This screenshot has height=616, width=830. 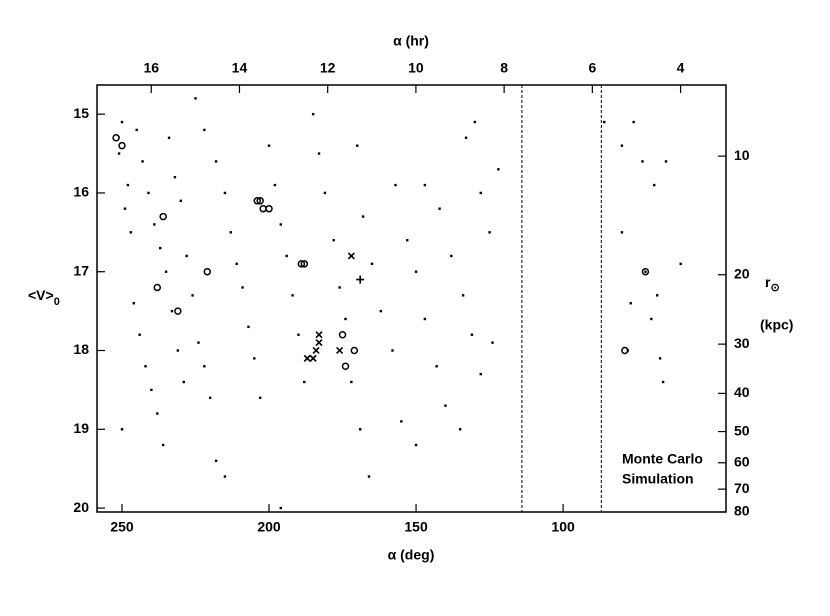 I want to click on y-axis-label: <V>0, so click(x=44, y=297).